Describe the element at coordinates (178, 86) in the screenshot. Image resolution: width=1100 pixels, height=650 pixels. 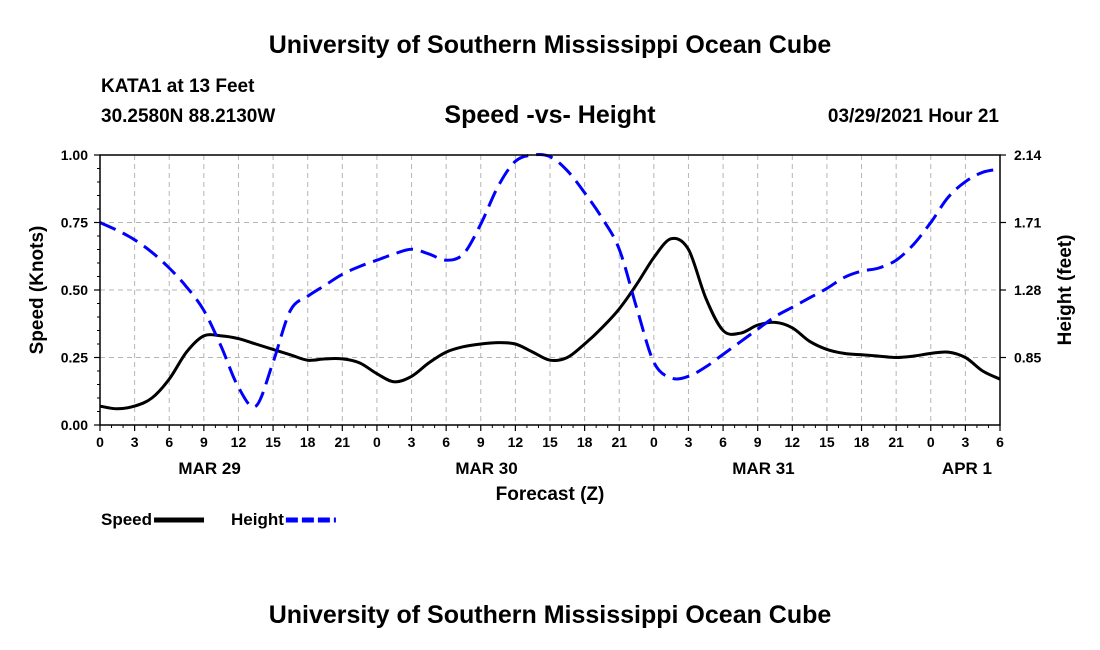
I see `station-name: KATA1 at 13 Feet` at that location.